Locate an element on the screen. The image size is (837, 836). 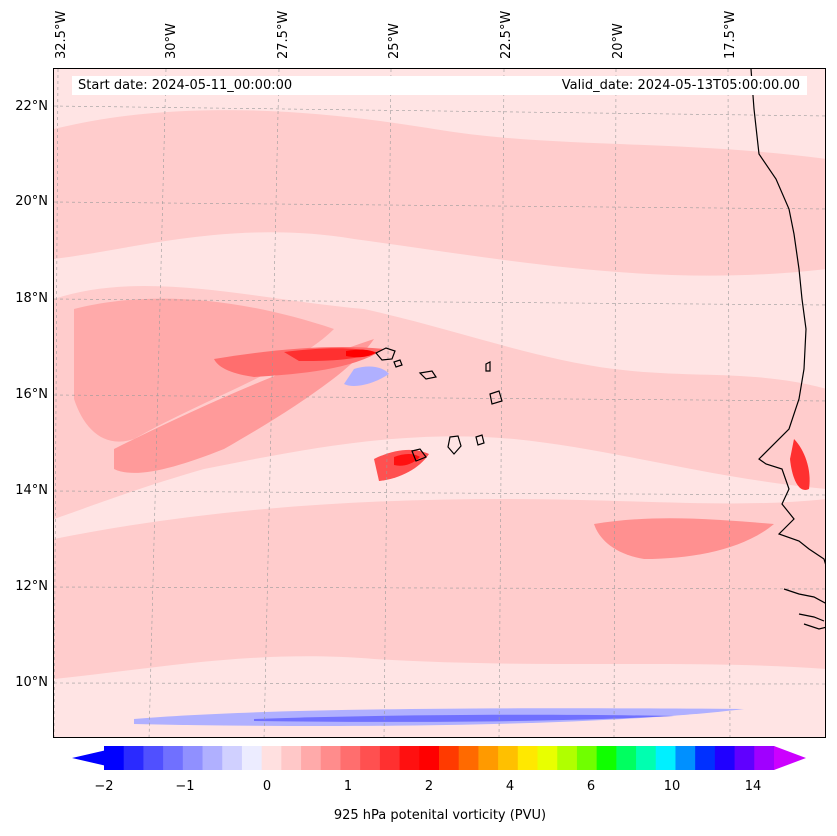
lon-label: 22.5°W is located at coordinates (506, 34).